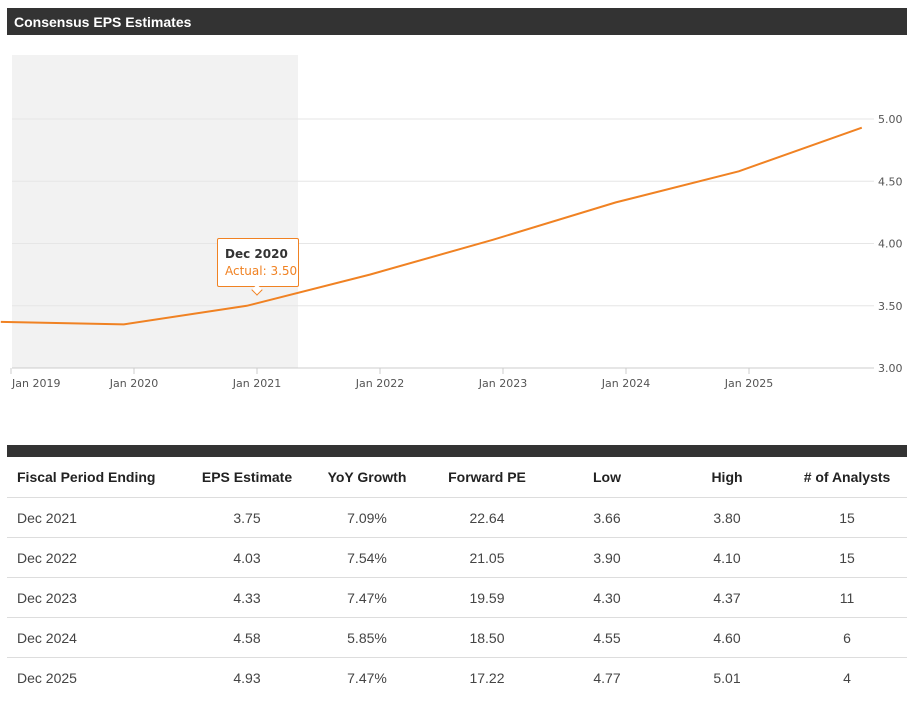 The image size is (912, 711). I want to click on cell-forward-pe: 19.59, so click(487, 597).